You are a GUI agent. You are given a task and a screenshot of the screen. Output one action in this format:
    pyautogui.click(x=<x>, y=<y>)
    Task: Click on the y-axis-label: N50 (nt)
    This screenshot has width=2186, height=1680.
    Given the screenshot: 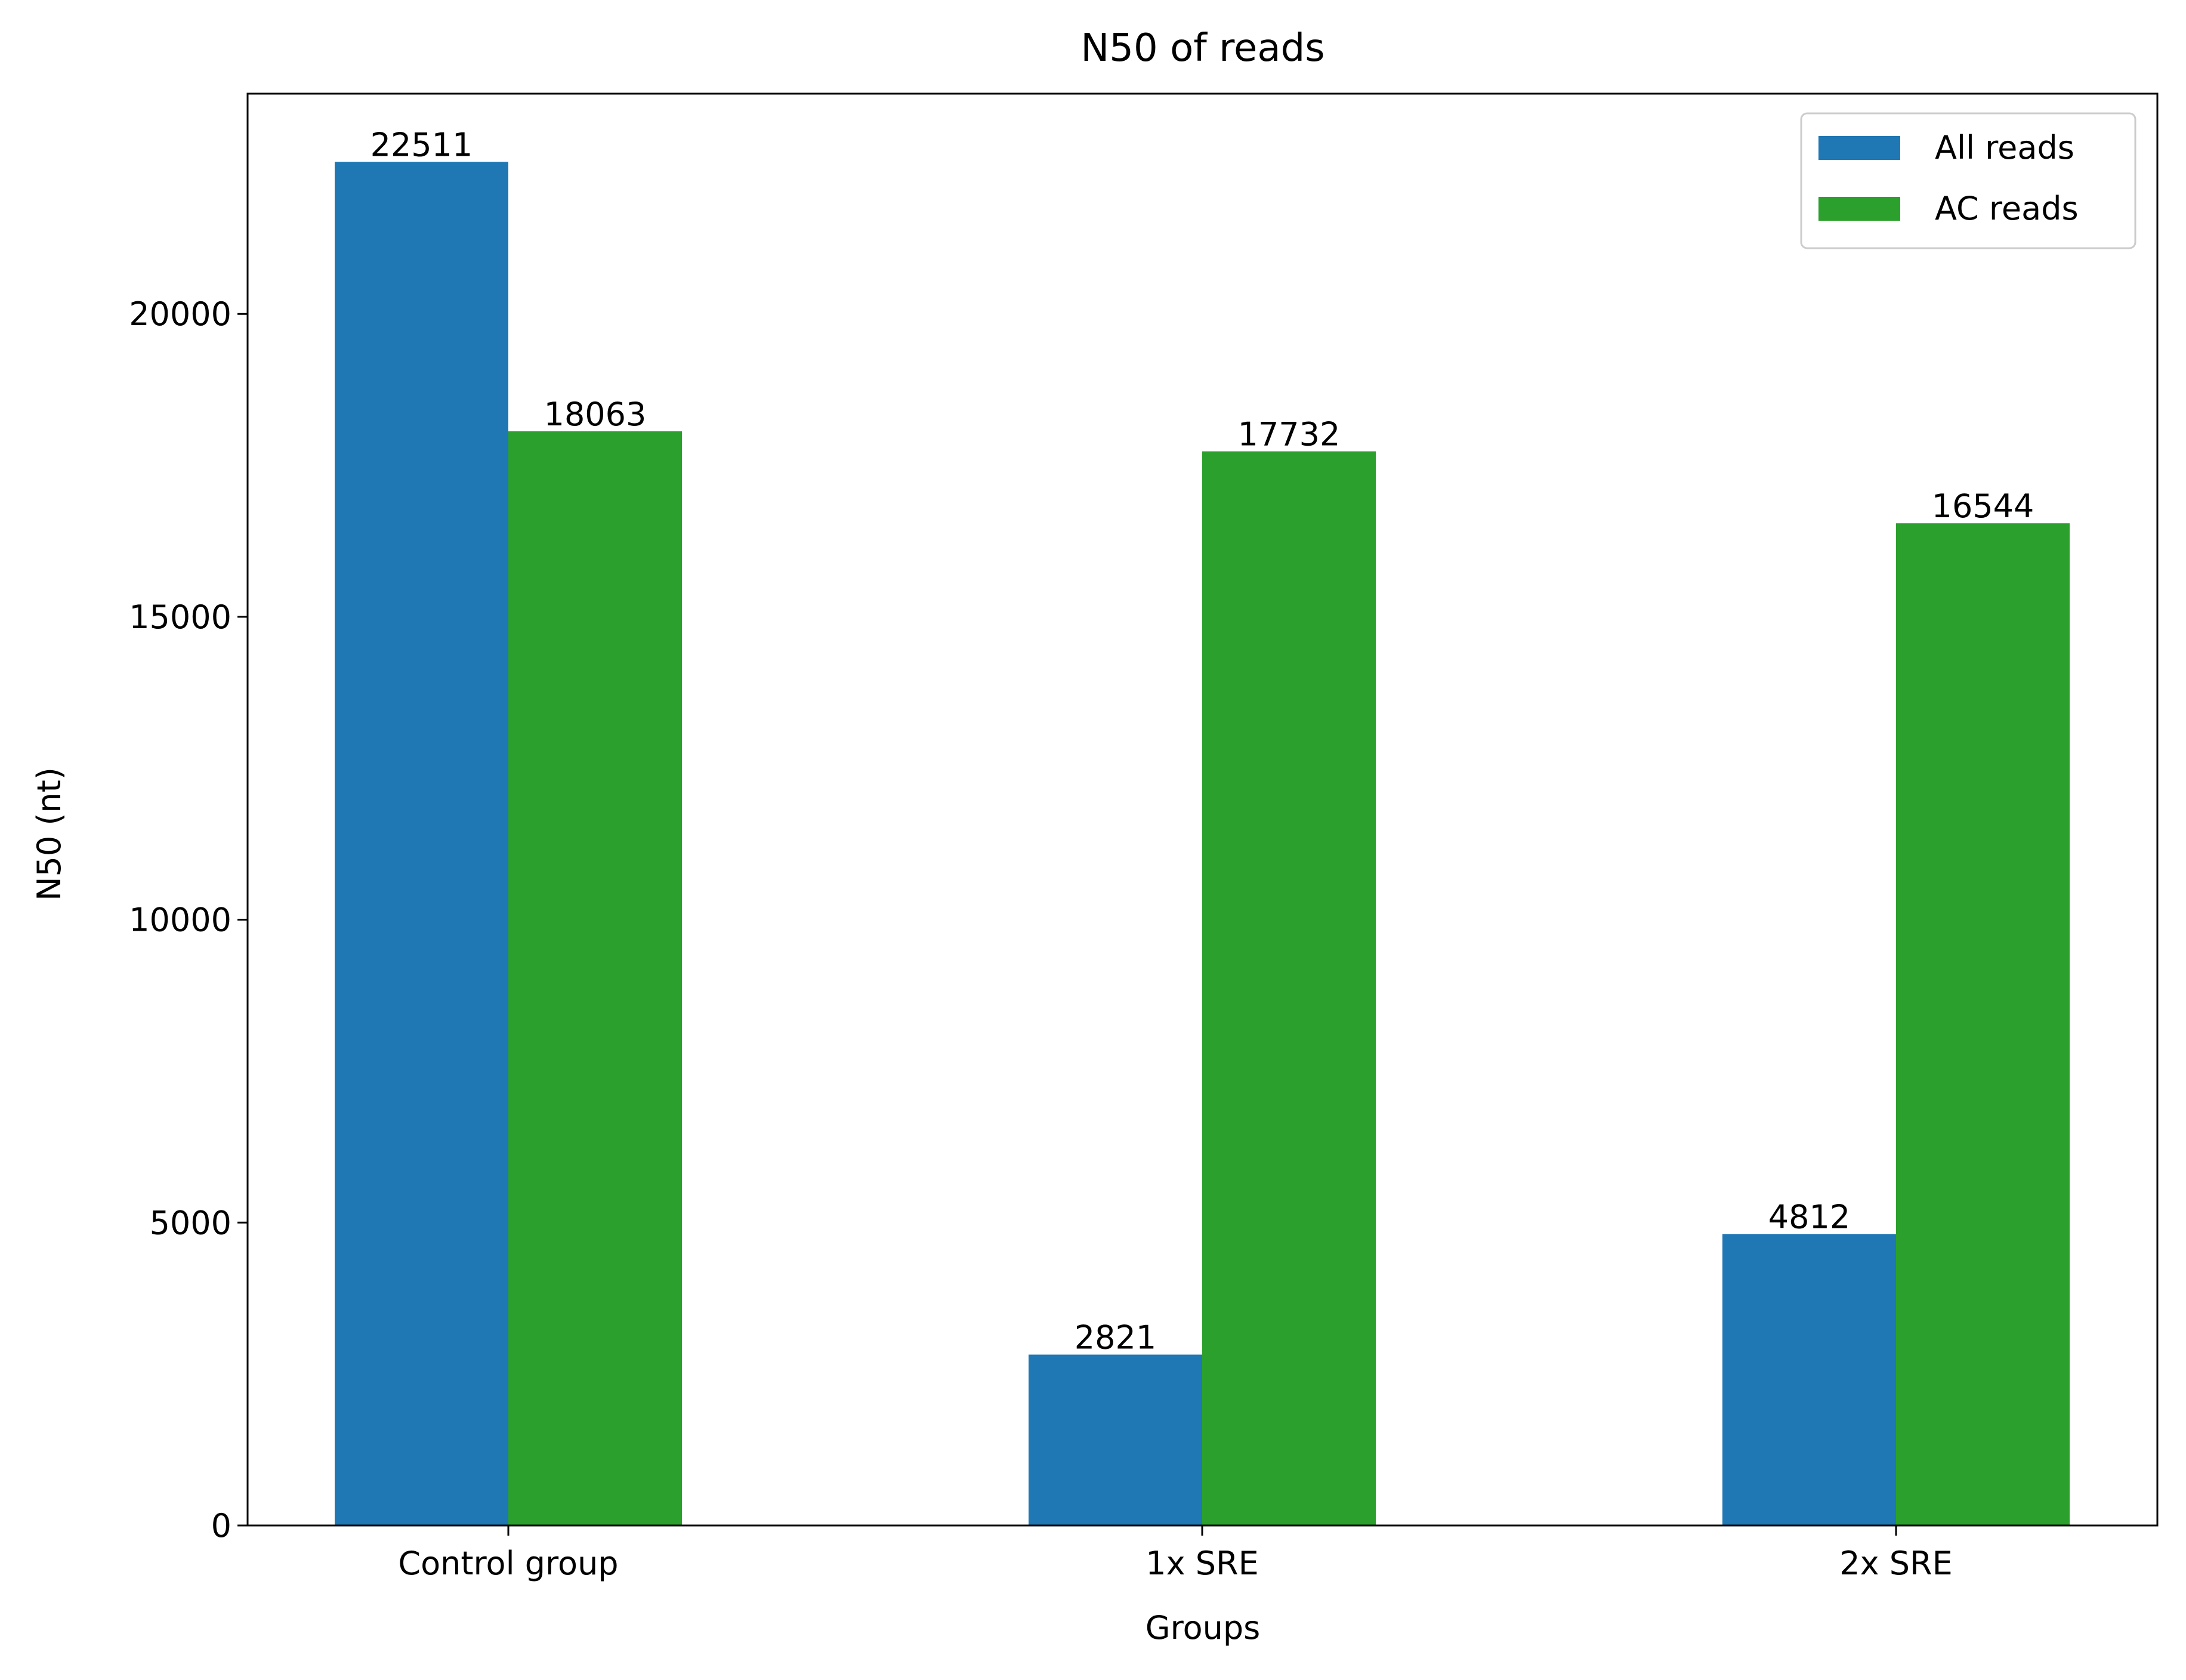 What is the action you would take?
    pyautogui.click(x=49, y=834)
    